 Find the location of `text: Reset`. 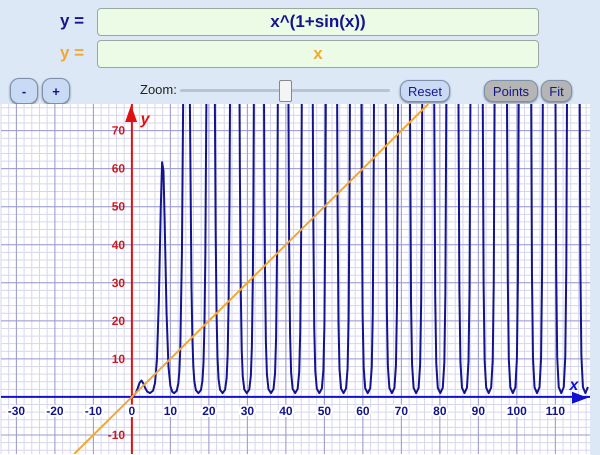

text: Reset is located at coordinates (425, 91).